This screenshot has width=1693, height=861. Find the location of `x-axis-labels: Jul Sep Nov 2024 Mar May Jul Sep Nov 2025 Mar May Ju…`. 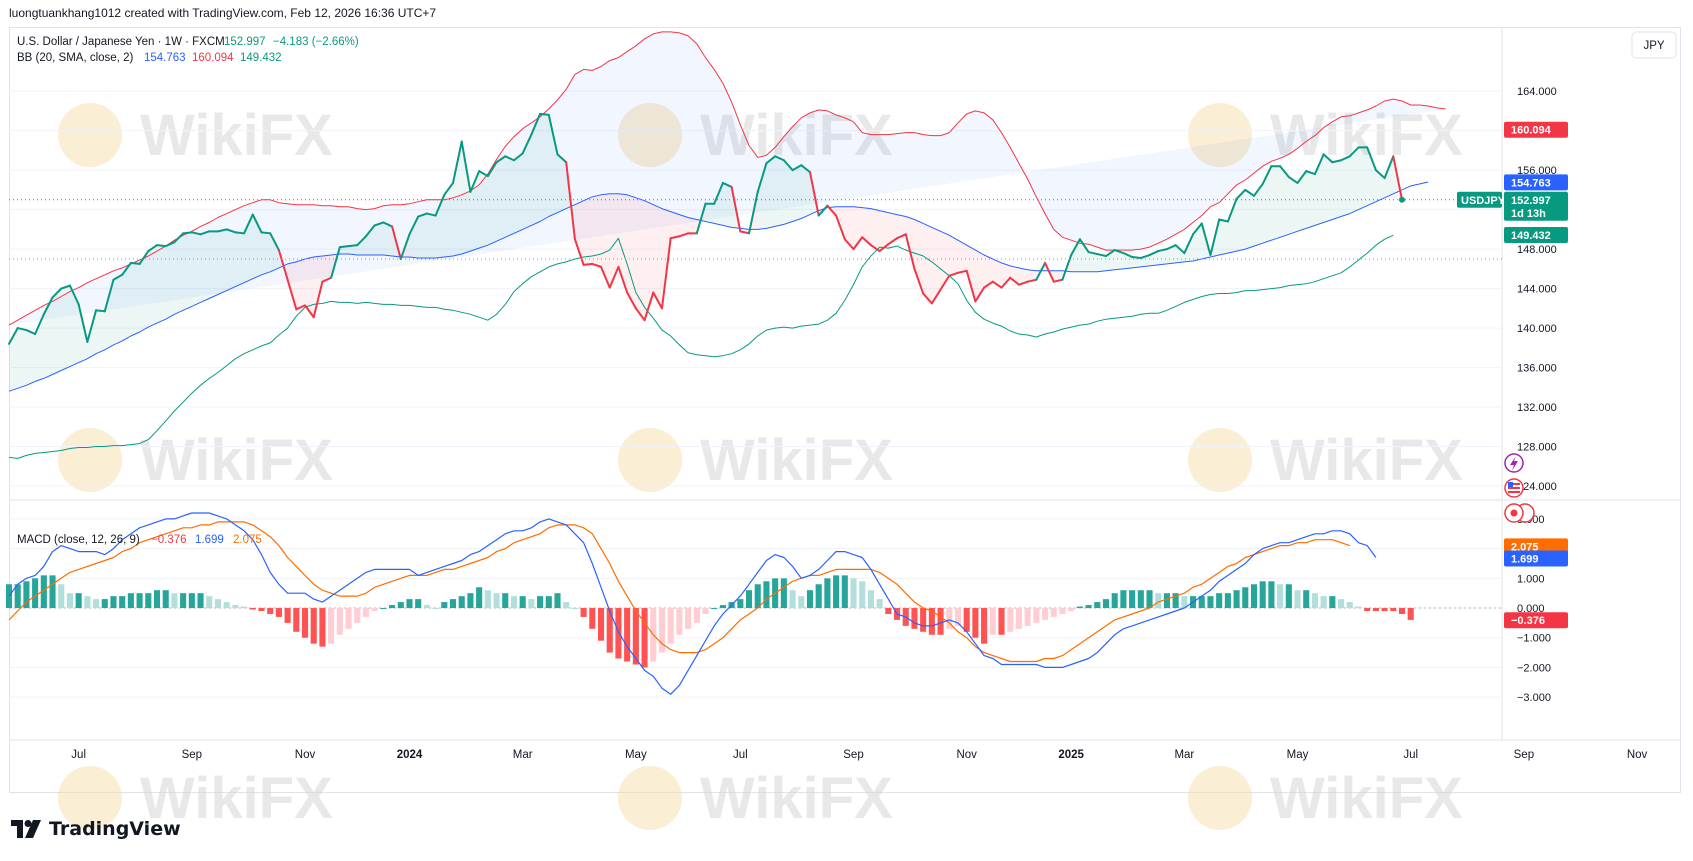

x-axis-labels: Jul Sep Nov 2024 Mar May Jul Sep Nov 2025 Mar May Ju… is located at coordinates (882, 755).